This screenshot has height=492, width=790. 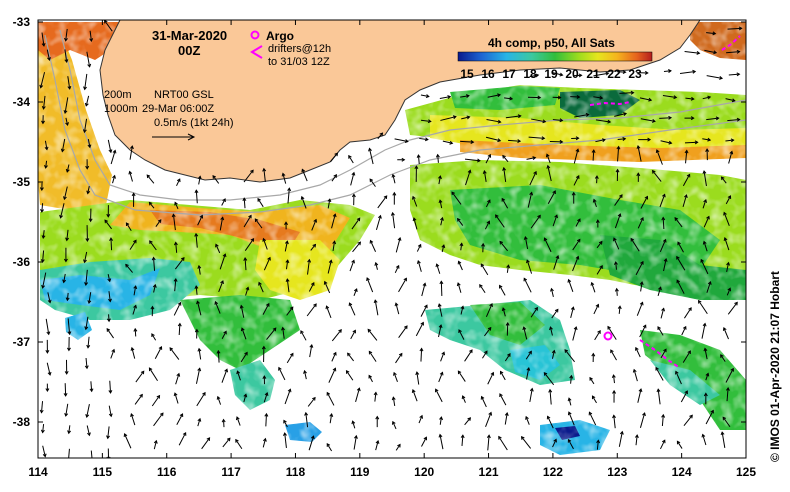 What do you see at coordinates (189, 50) in the screenshot?
I see `map-time: 00Z` at bounding box center [189, 50].